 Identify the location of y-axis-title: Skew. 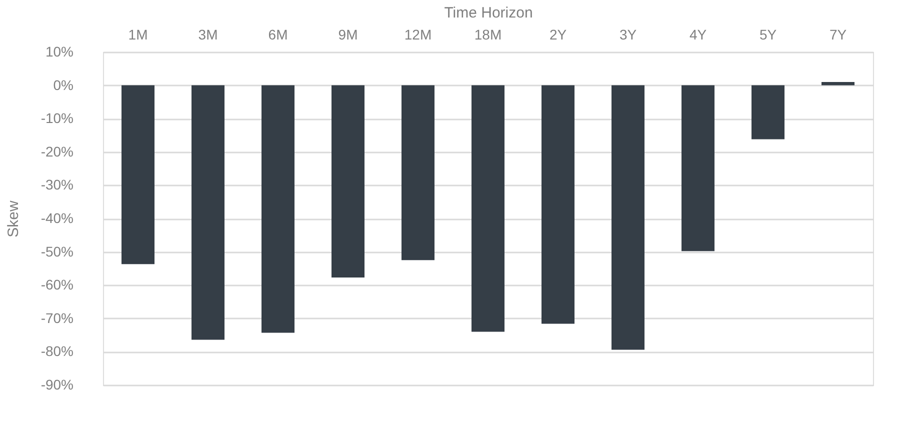
(13, 219).